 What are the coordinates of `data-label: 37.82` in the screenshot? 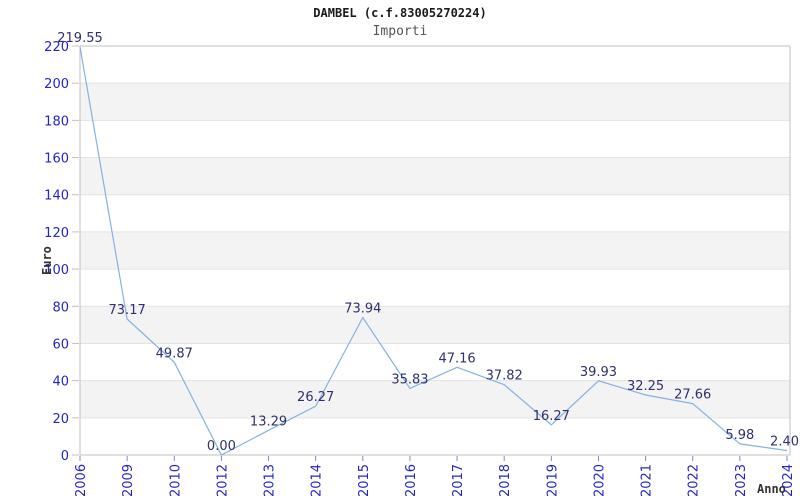 It's located at (504, 376).